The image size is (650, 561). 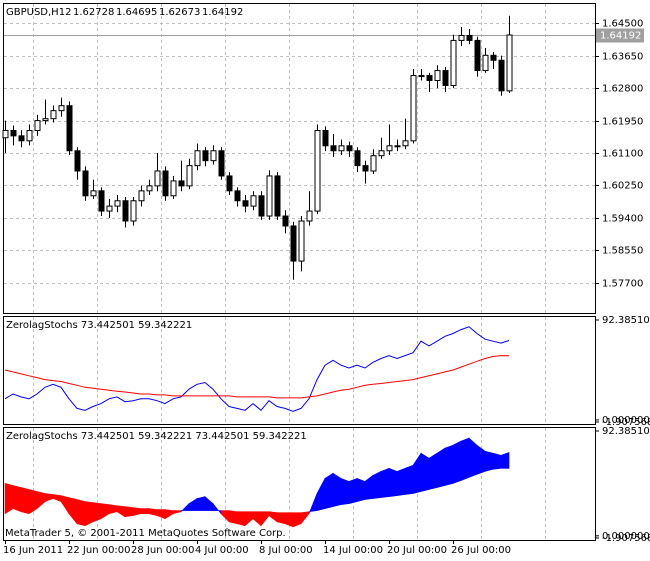 I want to click on price-tag, so click(x=620, y=35).